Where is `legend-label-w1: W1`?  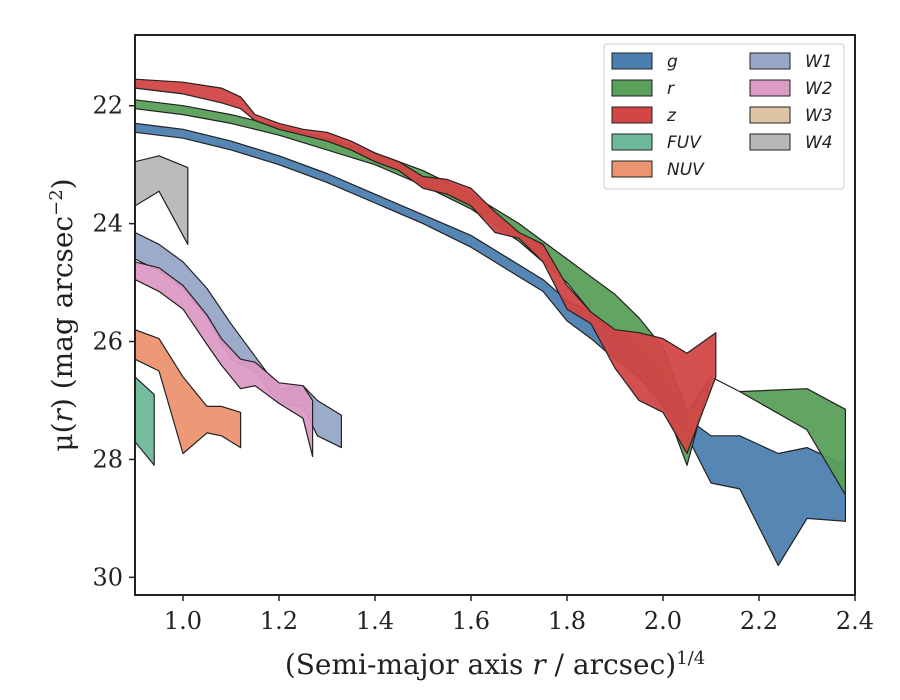 legend-label-w1: W1 is located at coordinates (819, 62).